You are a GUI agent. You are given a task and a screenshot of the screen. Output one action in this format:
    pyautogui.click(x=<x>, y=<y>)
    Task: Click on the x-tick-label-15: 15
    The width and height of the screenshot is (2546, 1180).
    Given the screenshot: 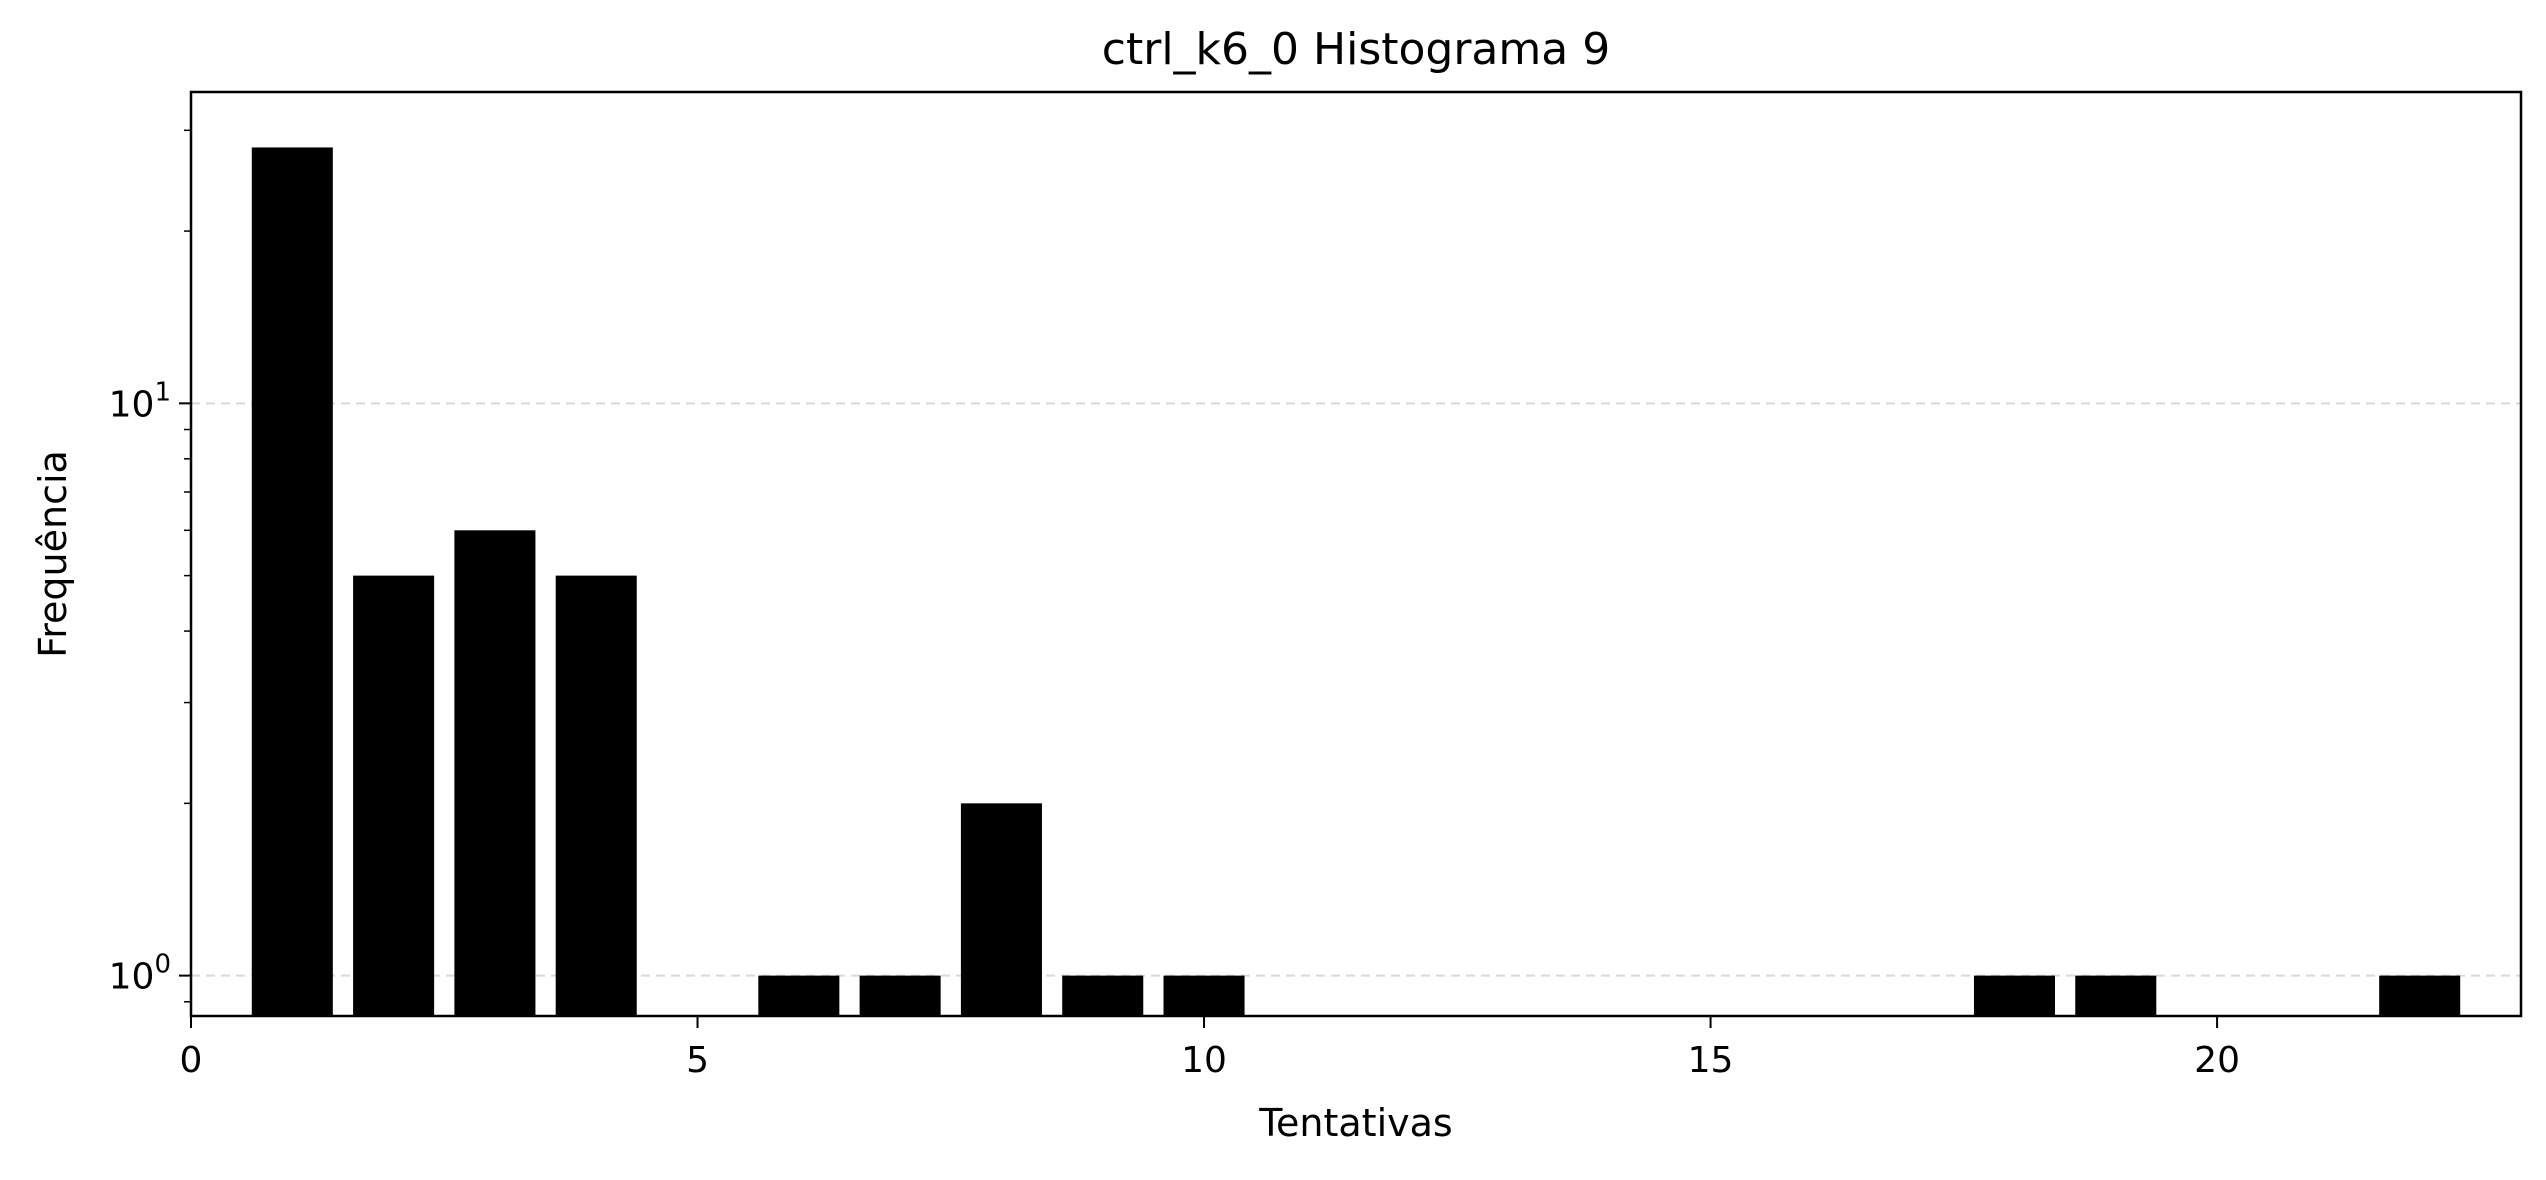 What is the action you would take?
    pyautogui.click(x=1711, y=1060)
    